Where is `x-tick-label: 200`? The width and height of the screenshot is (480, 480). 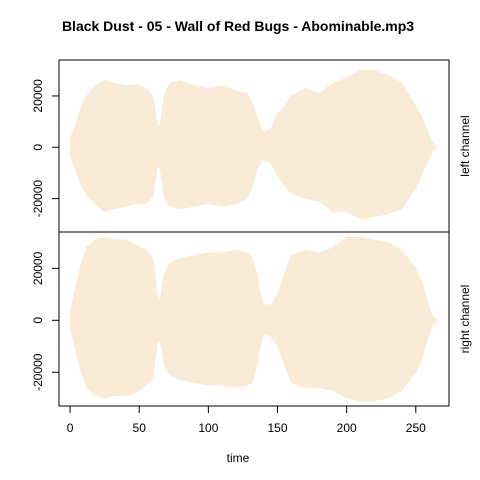 x-tick-label: 200 is located at coordinates (347, 428).